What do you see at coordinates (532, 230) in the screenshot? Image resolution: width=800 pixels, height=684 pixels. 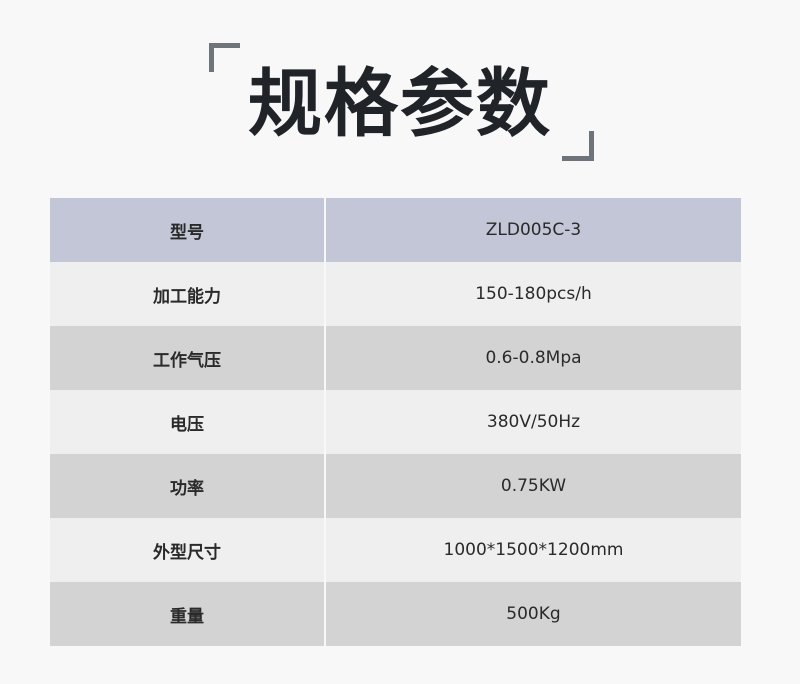 I see `spec-value: ZLD005C-3` at bounding box center [532, 230].